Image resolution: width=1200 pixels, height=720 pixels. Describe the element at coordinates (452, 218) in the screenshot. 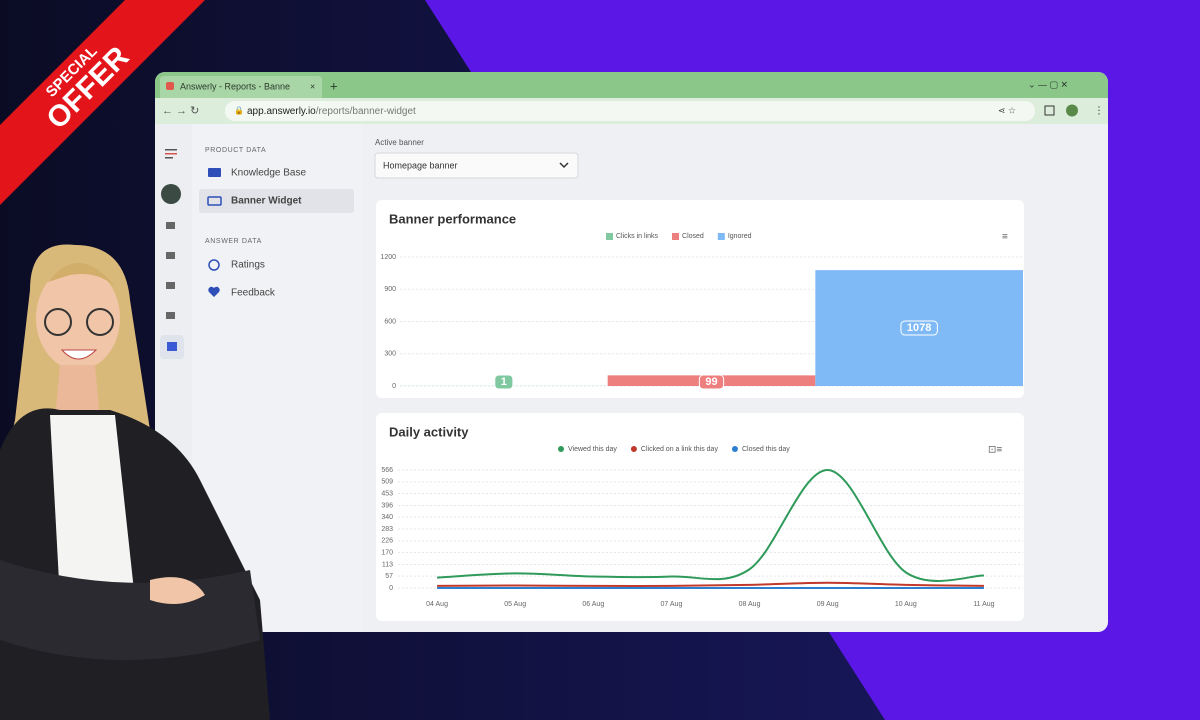

I see `chart-title: Banner performance` at that location.